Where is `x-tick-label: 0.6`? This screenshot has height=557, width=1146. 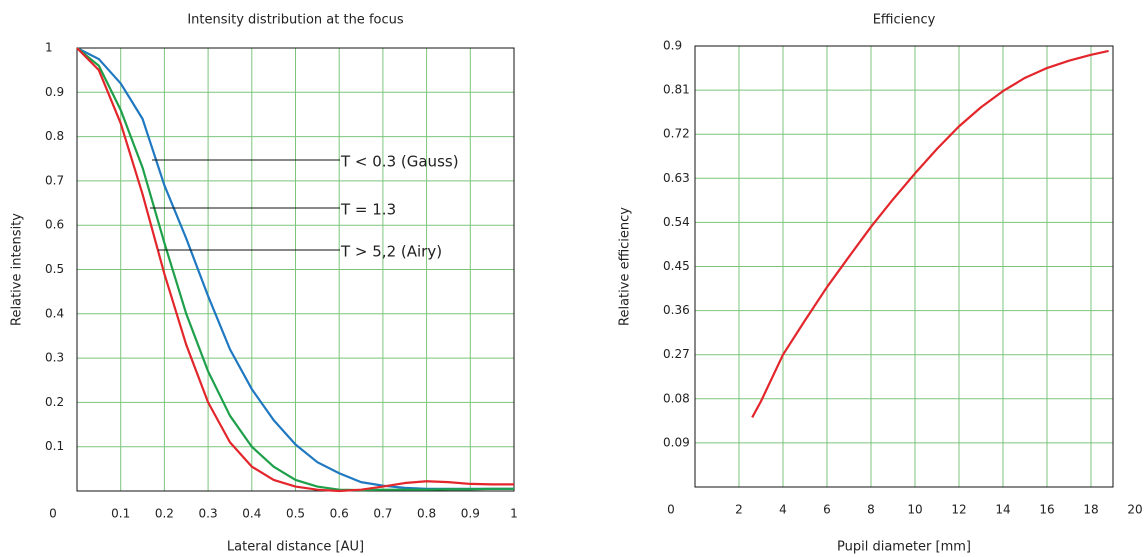 x-tick-label: 0.6 is located at coordinates (339, 514).